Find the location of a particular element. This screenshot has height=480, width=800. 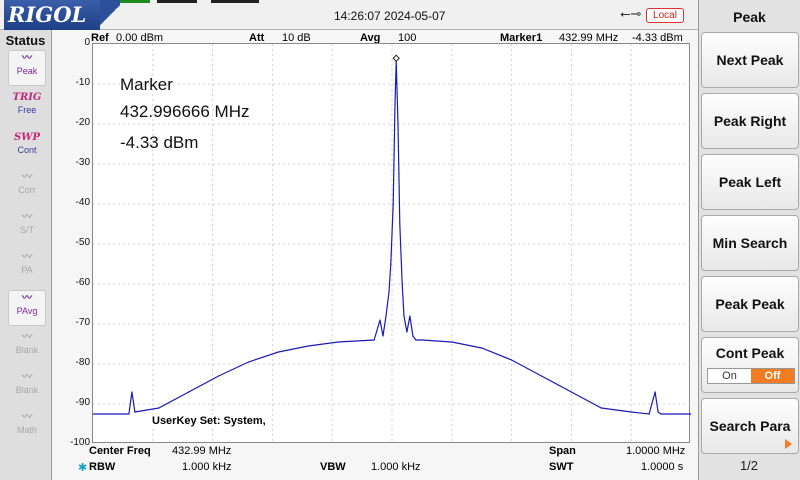

status-item-label: Math is located at coordinates (26, 430).